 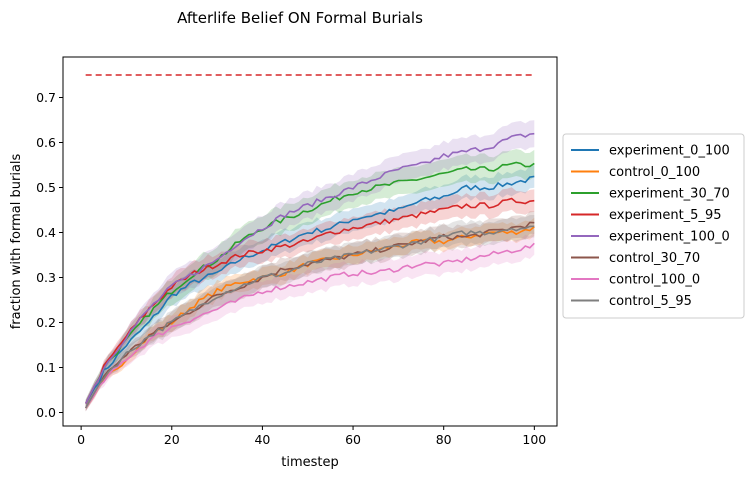 What do you see at coordinates (444, 439) in the screenshot?
I see `x-tick-label: 80` at bounding box center [444, 439].